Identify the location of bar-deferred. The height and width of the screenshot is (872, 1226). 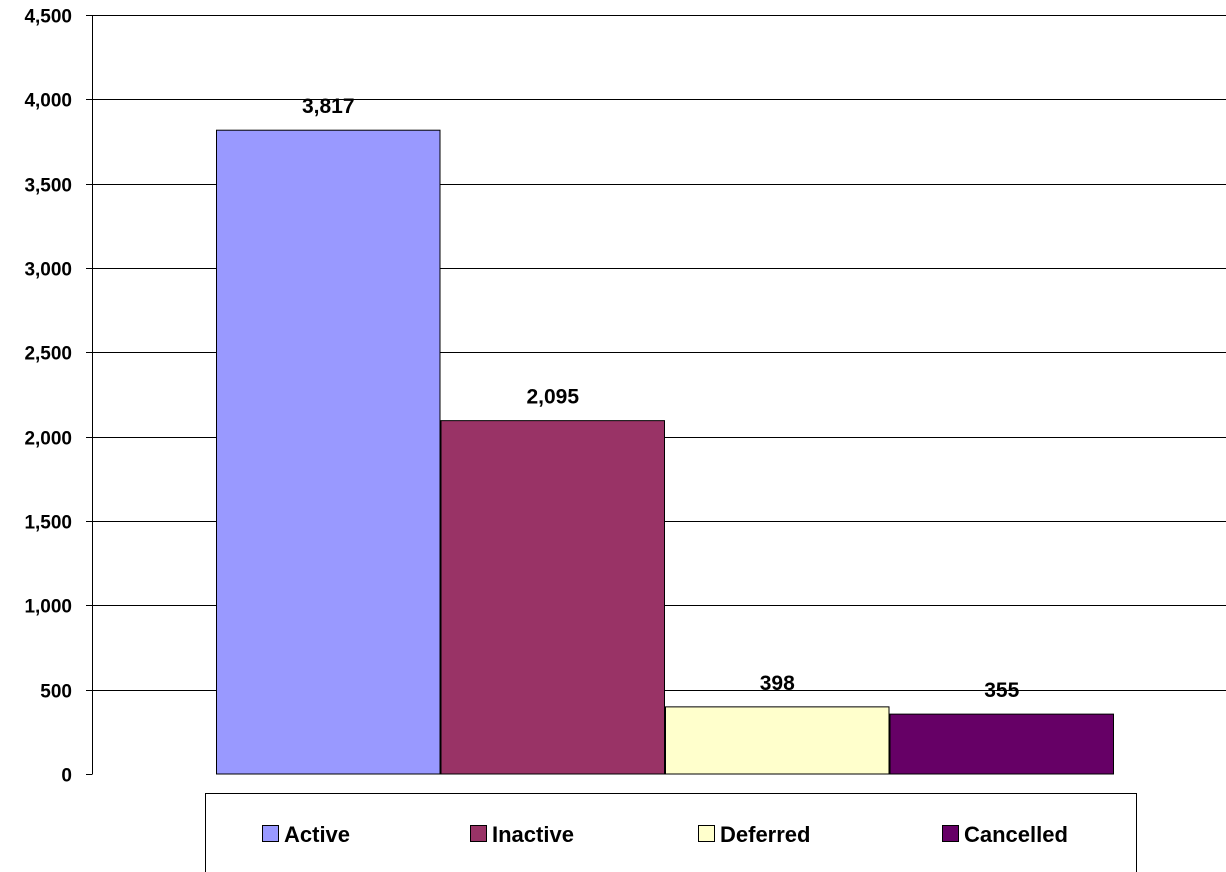
(777, 740).